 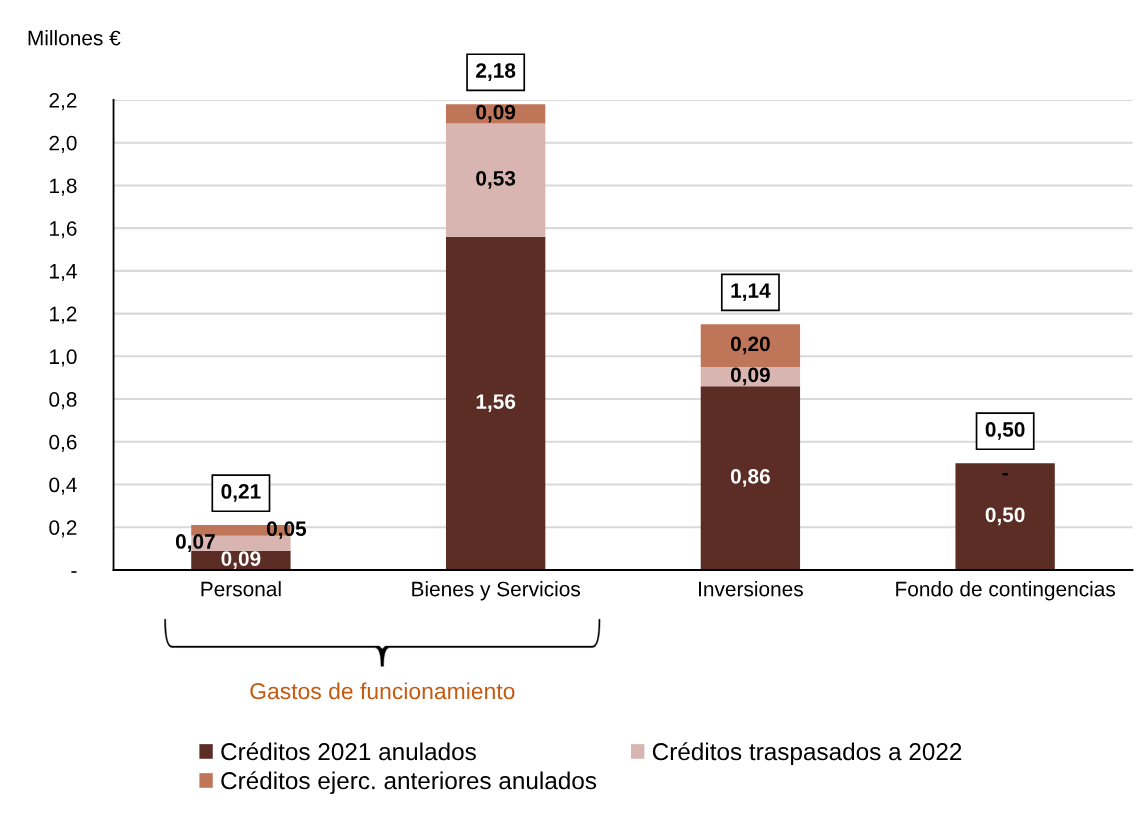 I want to click on y-tick-label: 1,8, so click(x=63, y=187).